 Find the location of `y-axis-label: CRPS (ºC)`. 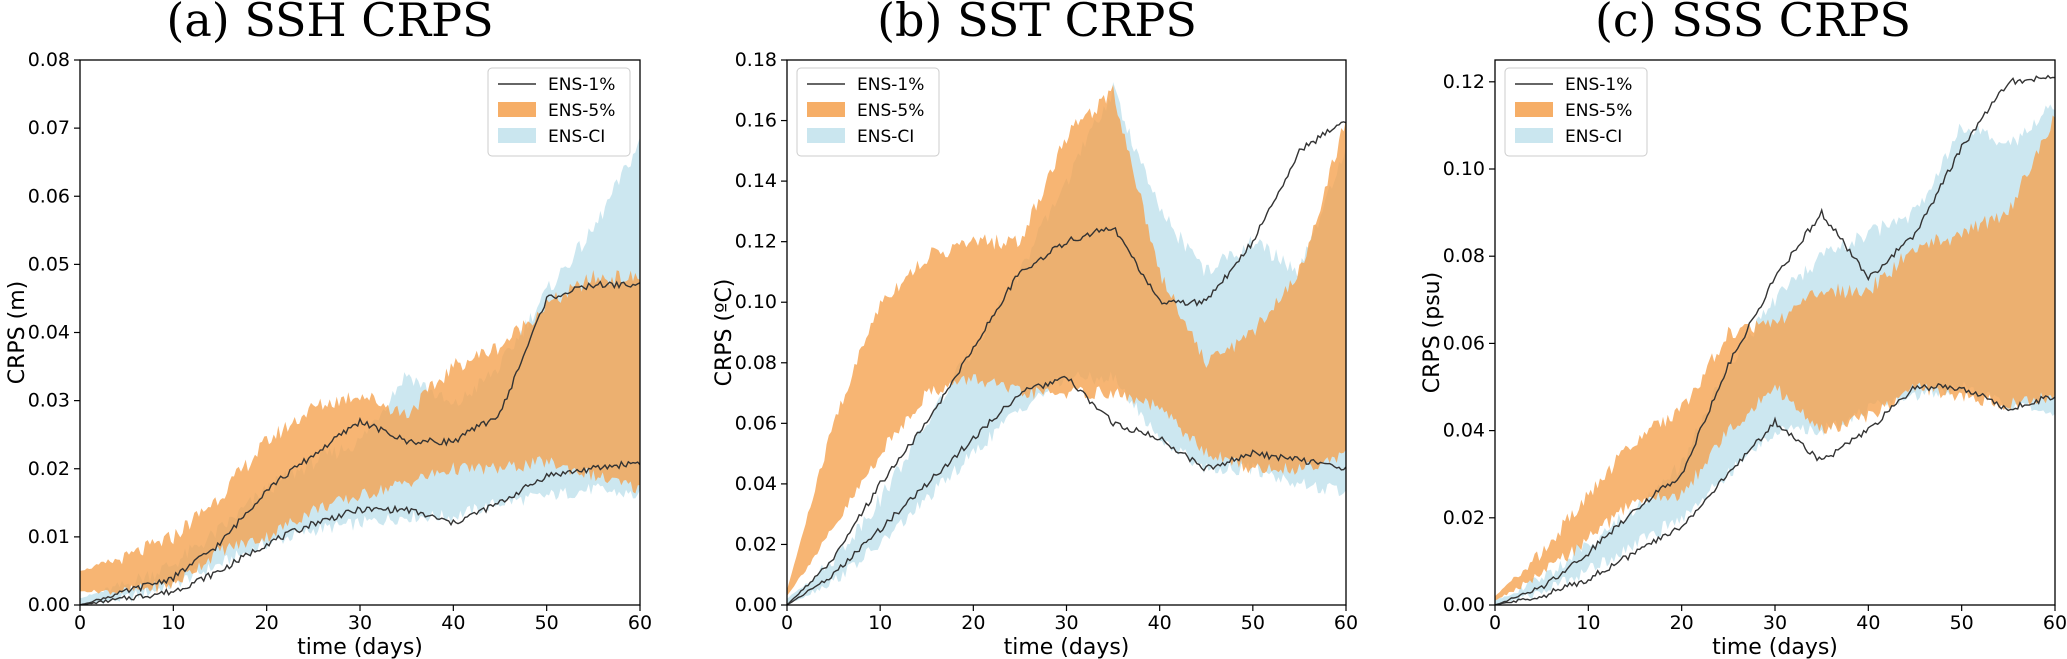

y-axis-label: CRPS (ºC) is located at coordinates (724, 333).